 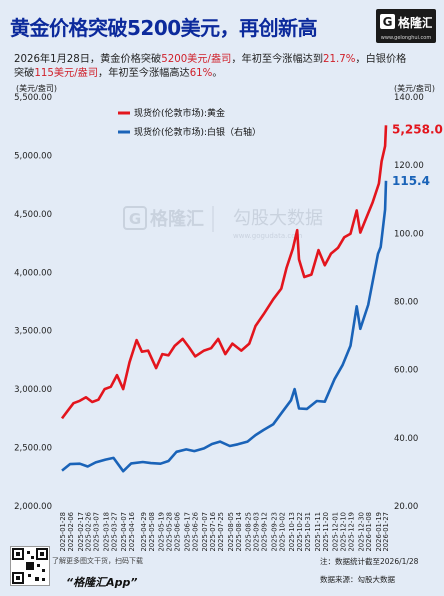 I want to click on x-axis-tick-label: 2025-06-06, so click(x=178, y=532).